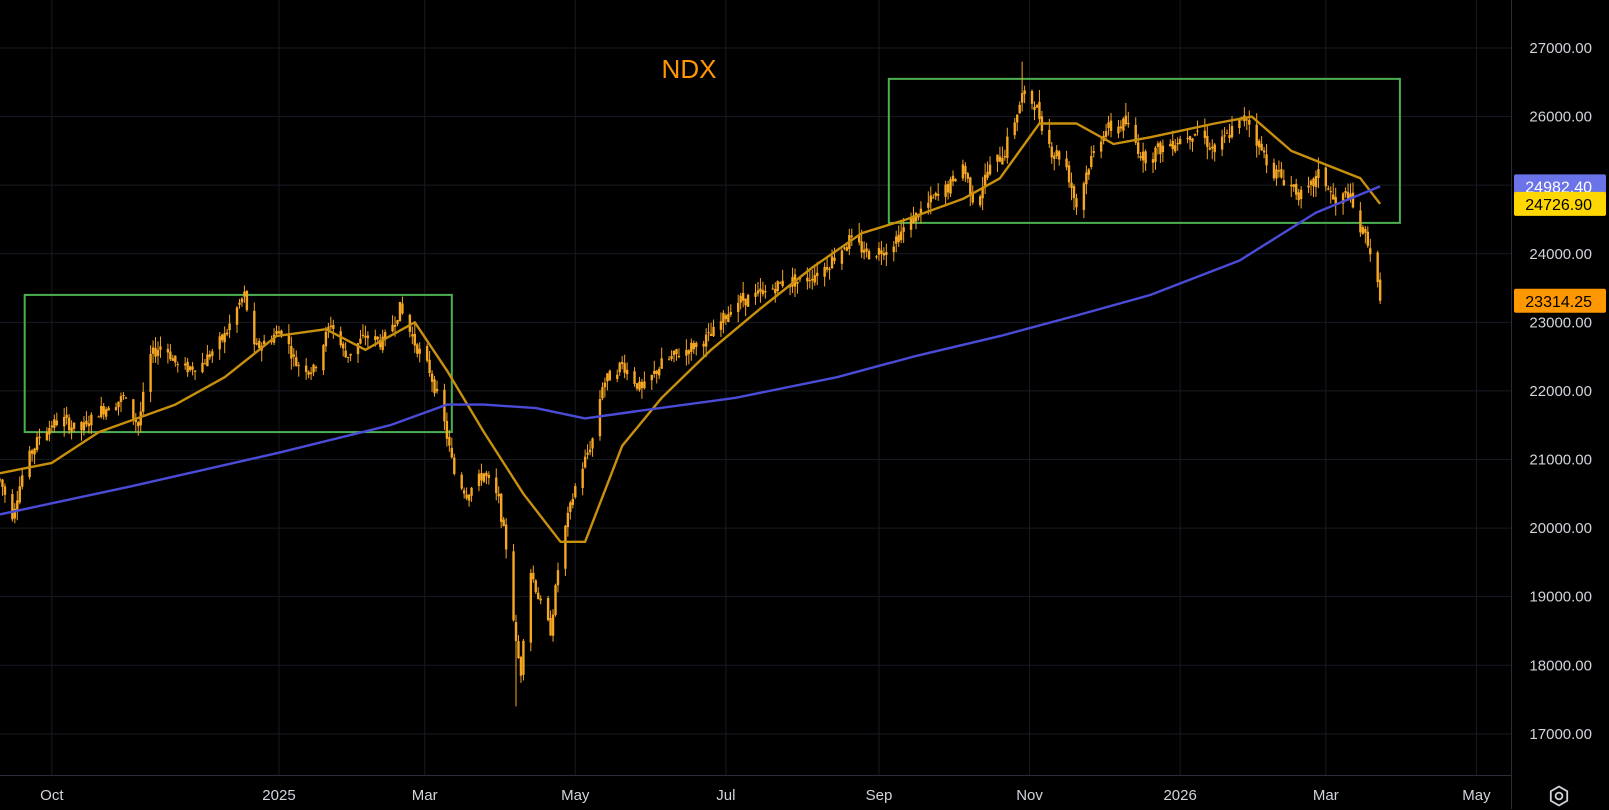  Describe the element at coordinates (1029, 795) in the screenshot. I see `x-tick-label: Nov` at that location.